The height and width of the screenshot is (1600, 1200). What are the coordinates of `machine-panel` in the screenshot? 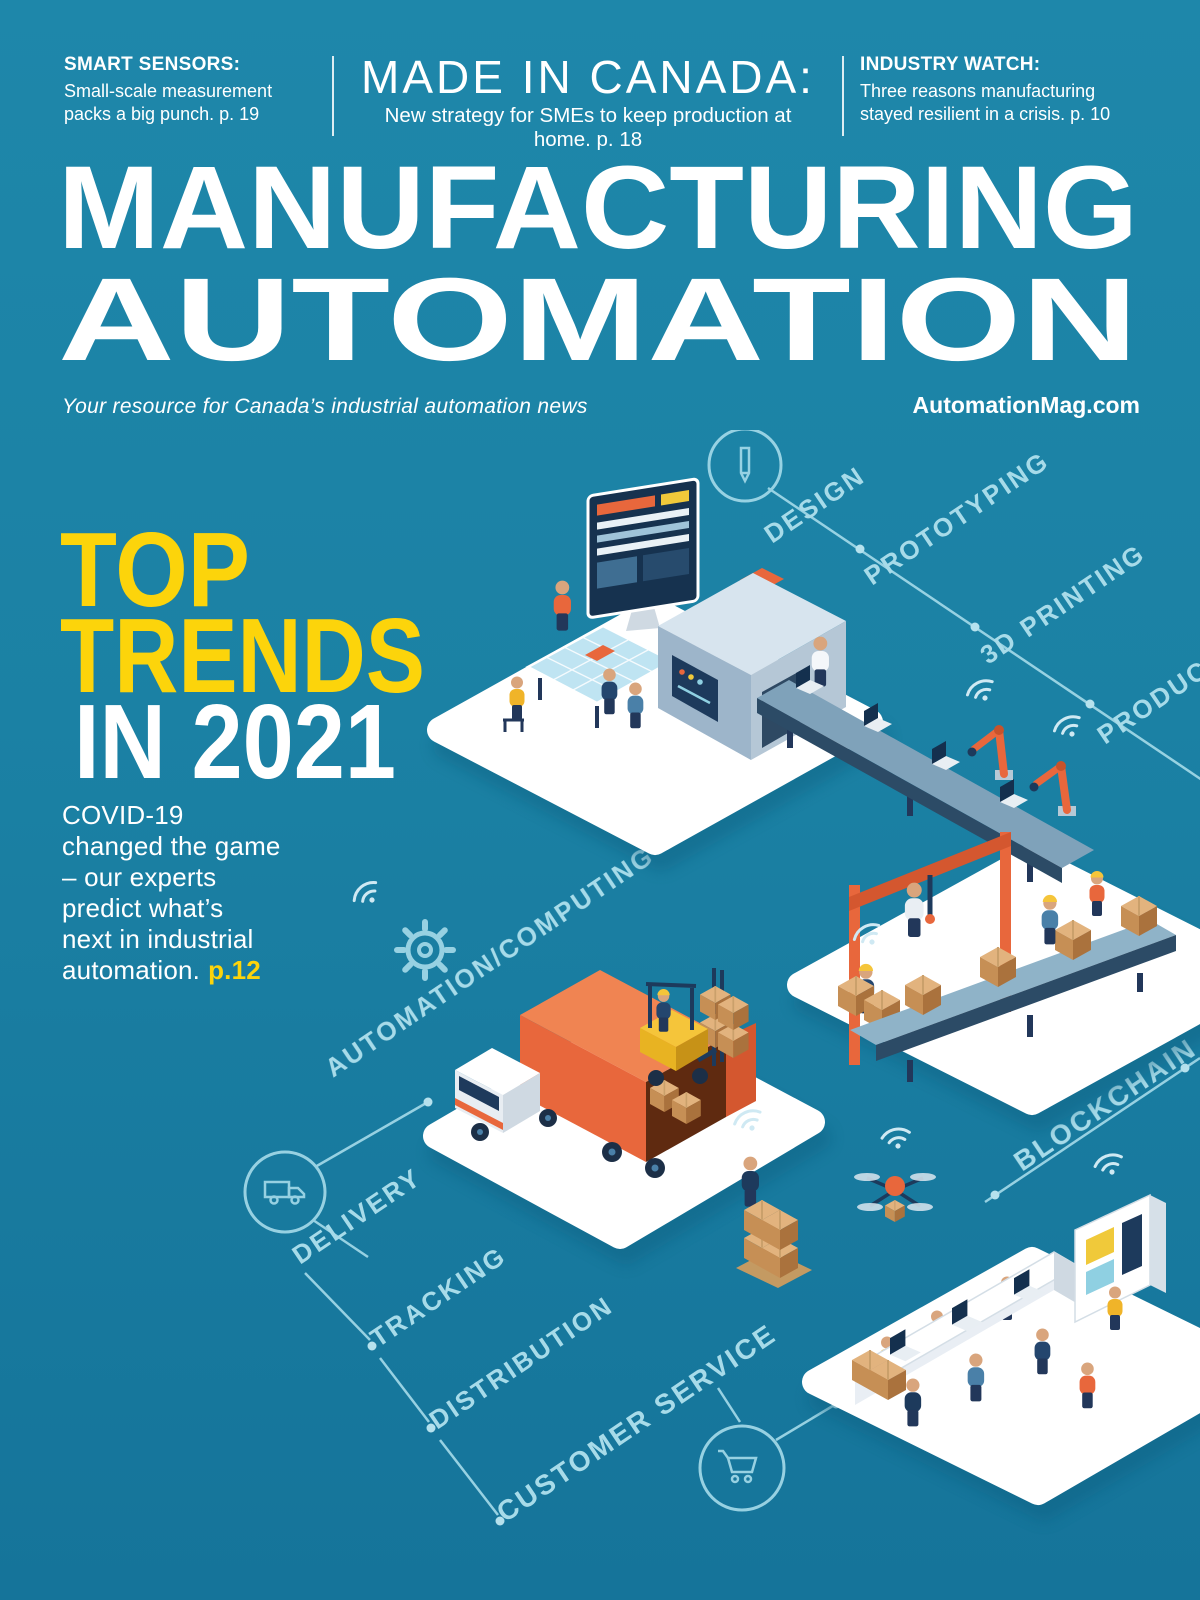 It's located at (695, 688).